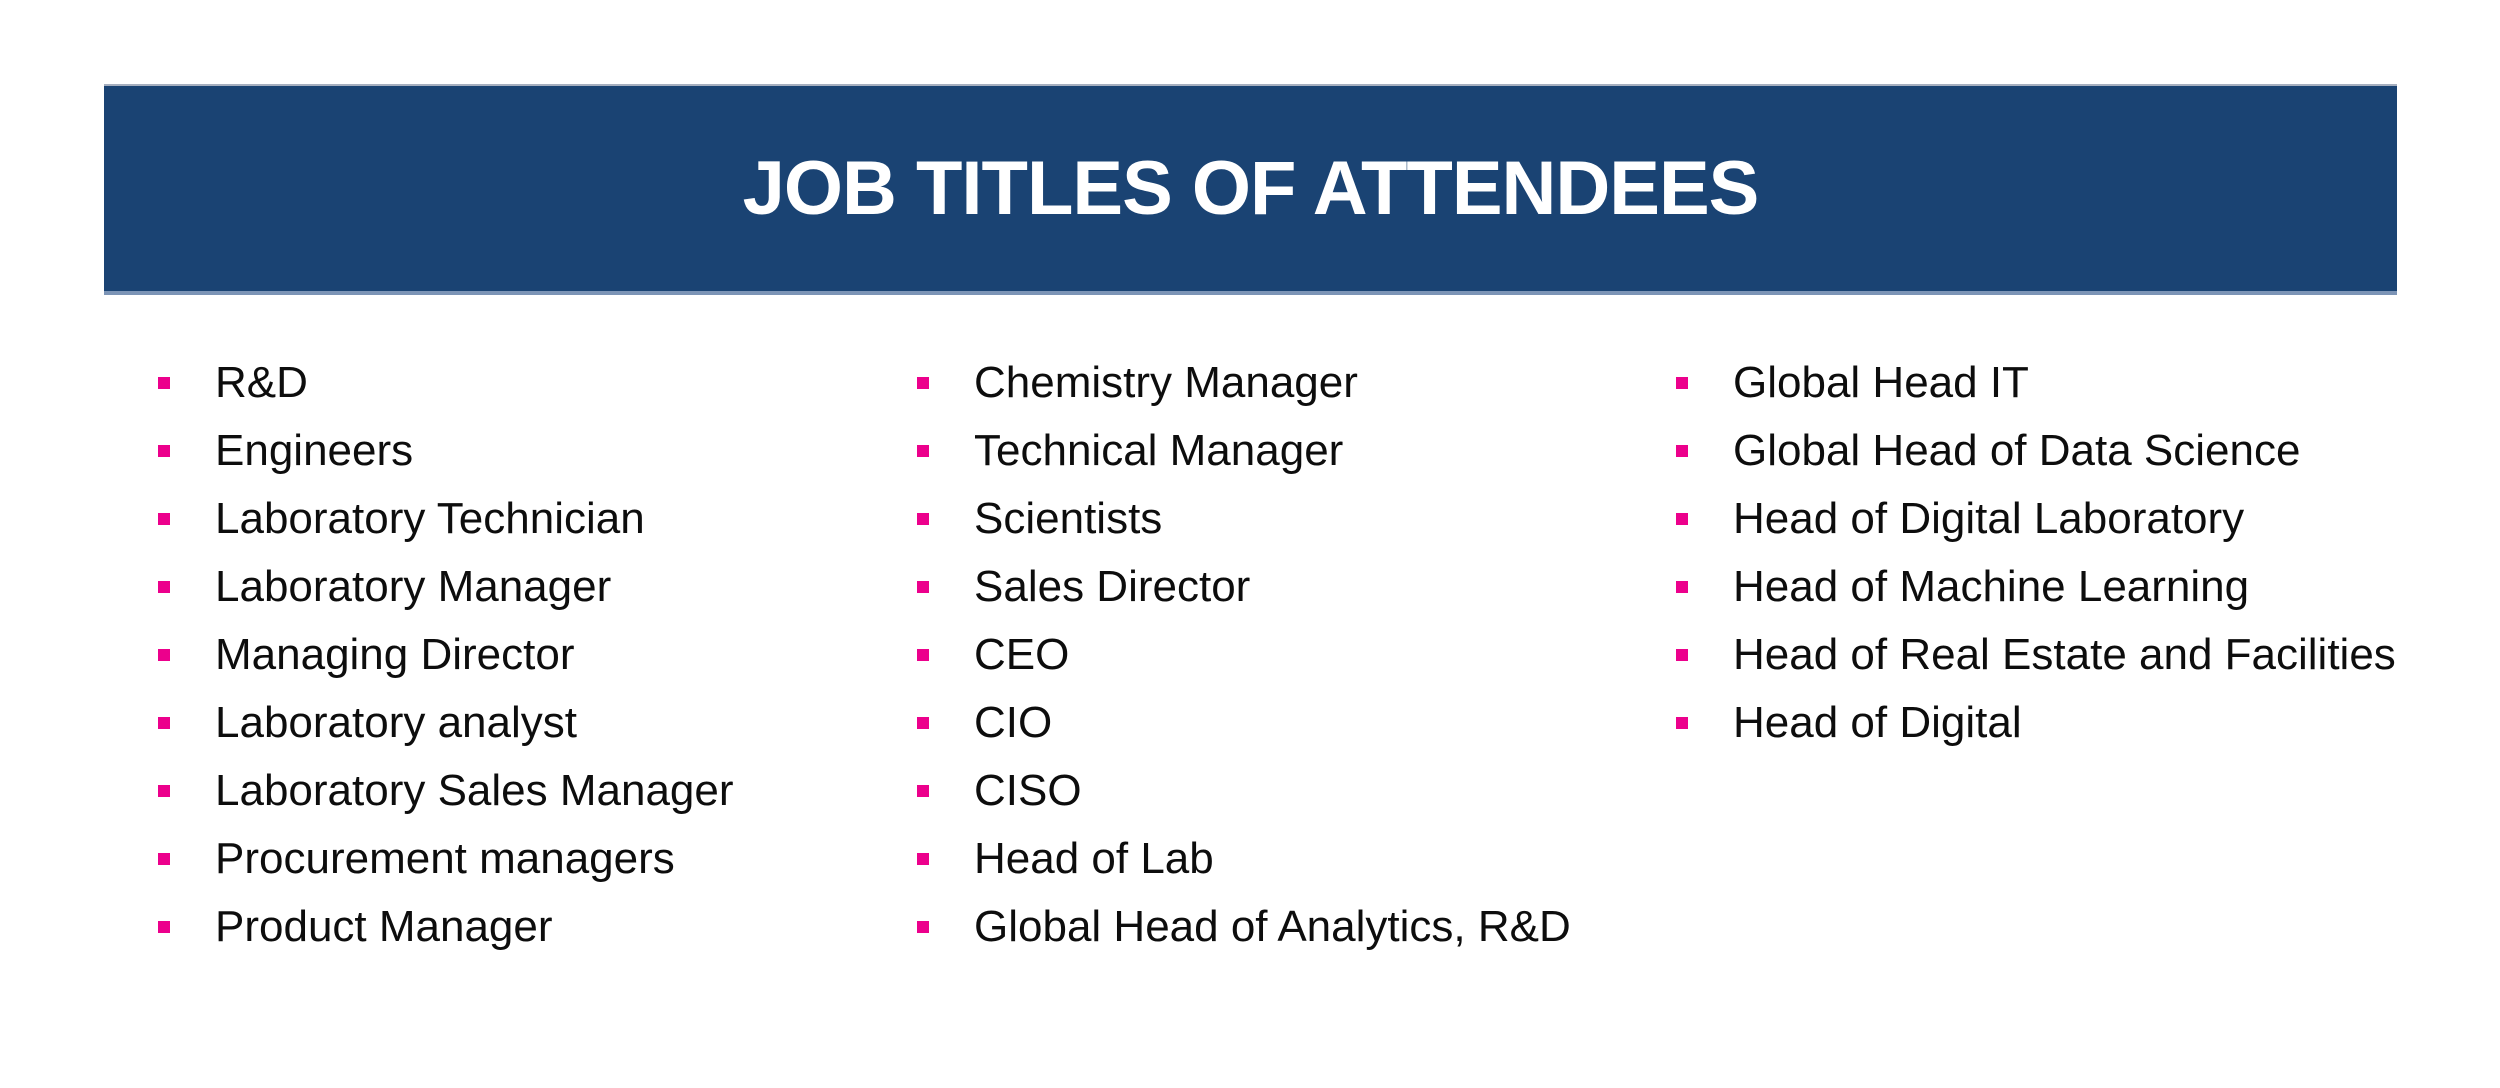 The image size is (2500, 1088). I want to click on job-title-text: Sales Director, so click(1112, 586).